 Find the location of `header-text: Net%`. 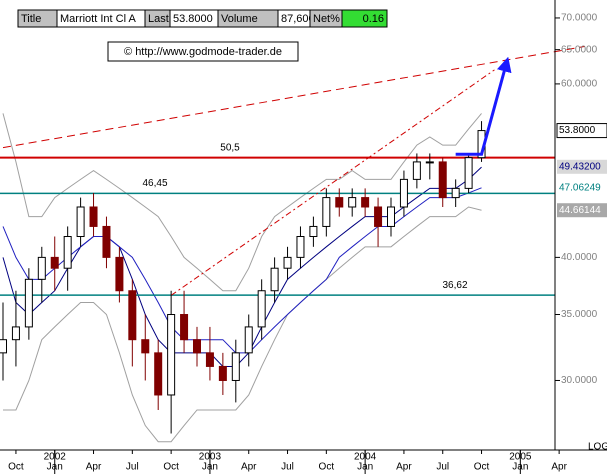

header-text: Net% is located at coordinates (326, 19).